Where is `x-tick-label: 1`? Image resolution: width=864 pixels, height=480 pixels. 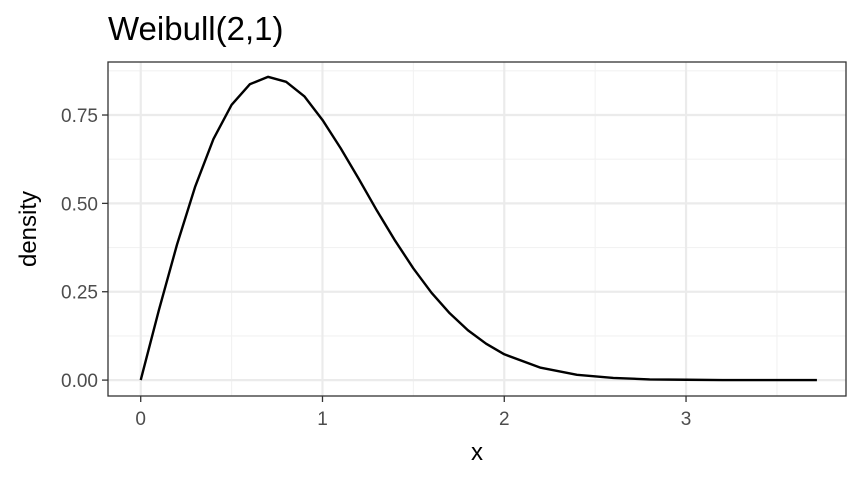
x-tick-label: 1 is located at coordinates (322, 419).